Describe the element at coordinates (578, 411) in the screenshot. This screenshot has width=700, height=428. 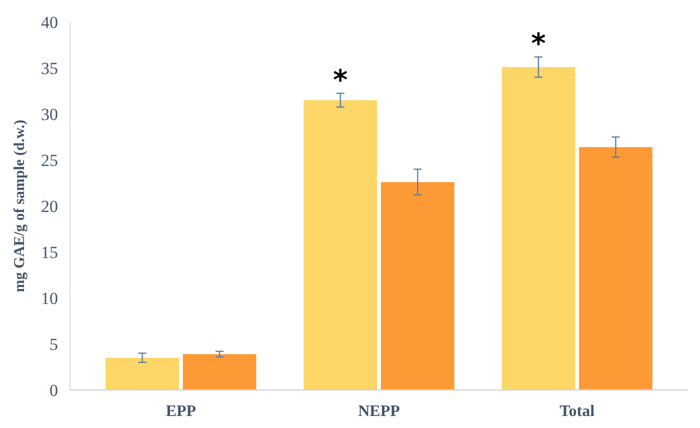
I see `x-tick-label: Total` at that location.